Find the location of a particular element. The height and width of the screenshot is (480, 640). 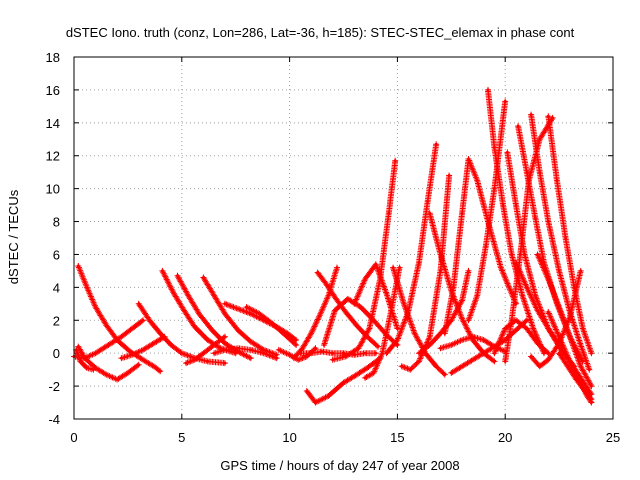

x-axis-label: GPS time / hours of day 247 of year 2008 is located at coordinates (339, 465).